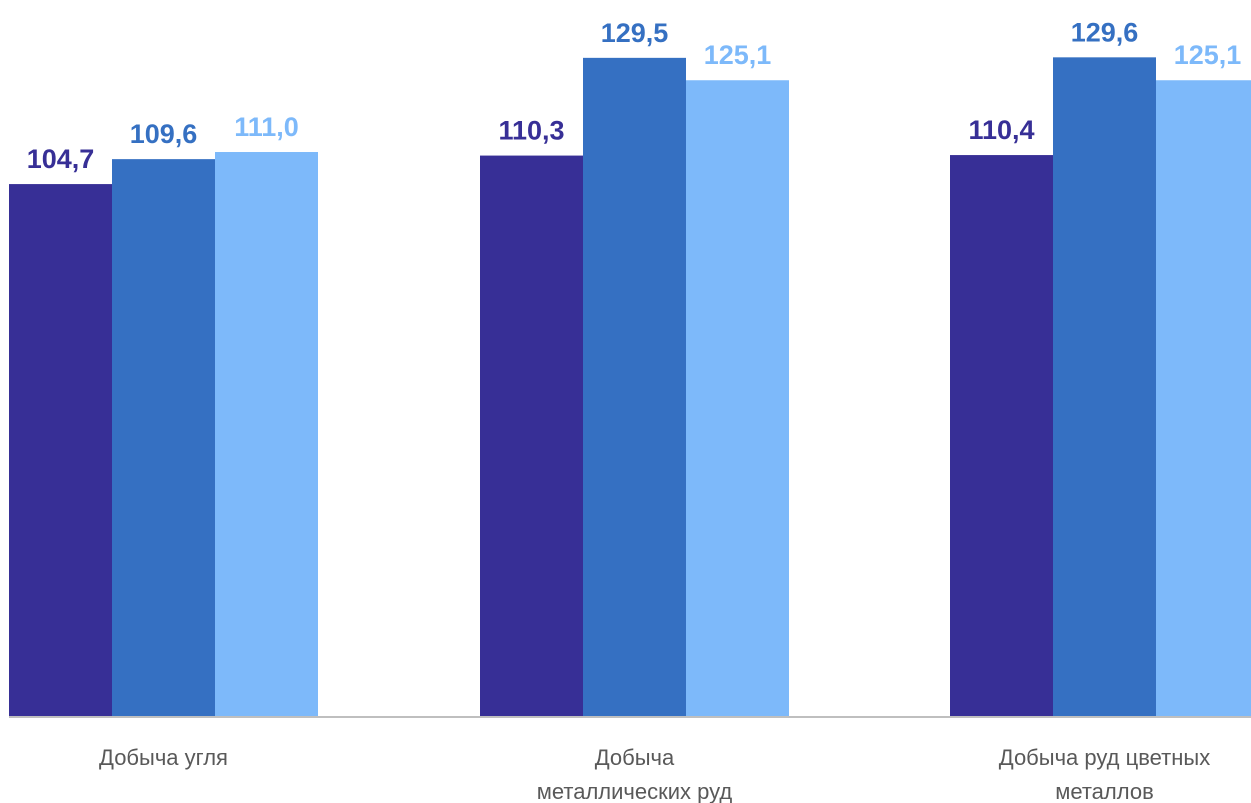 The height and width of the screenshot is (803, 1251). I want to click on category-label-line: Добыча, so click(635, 757).